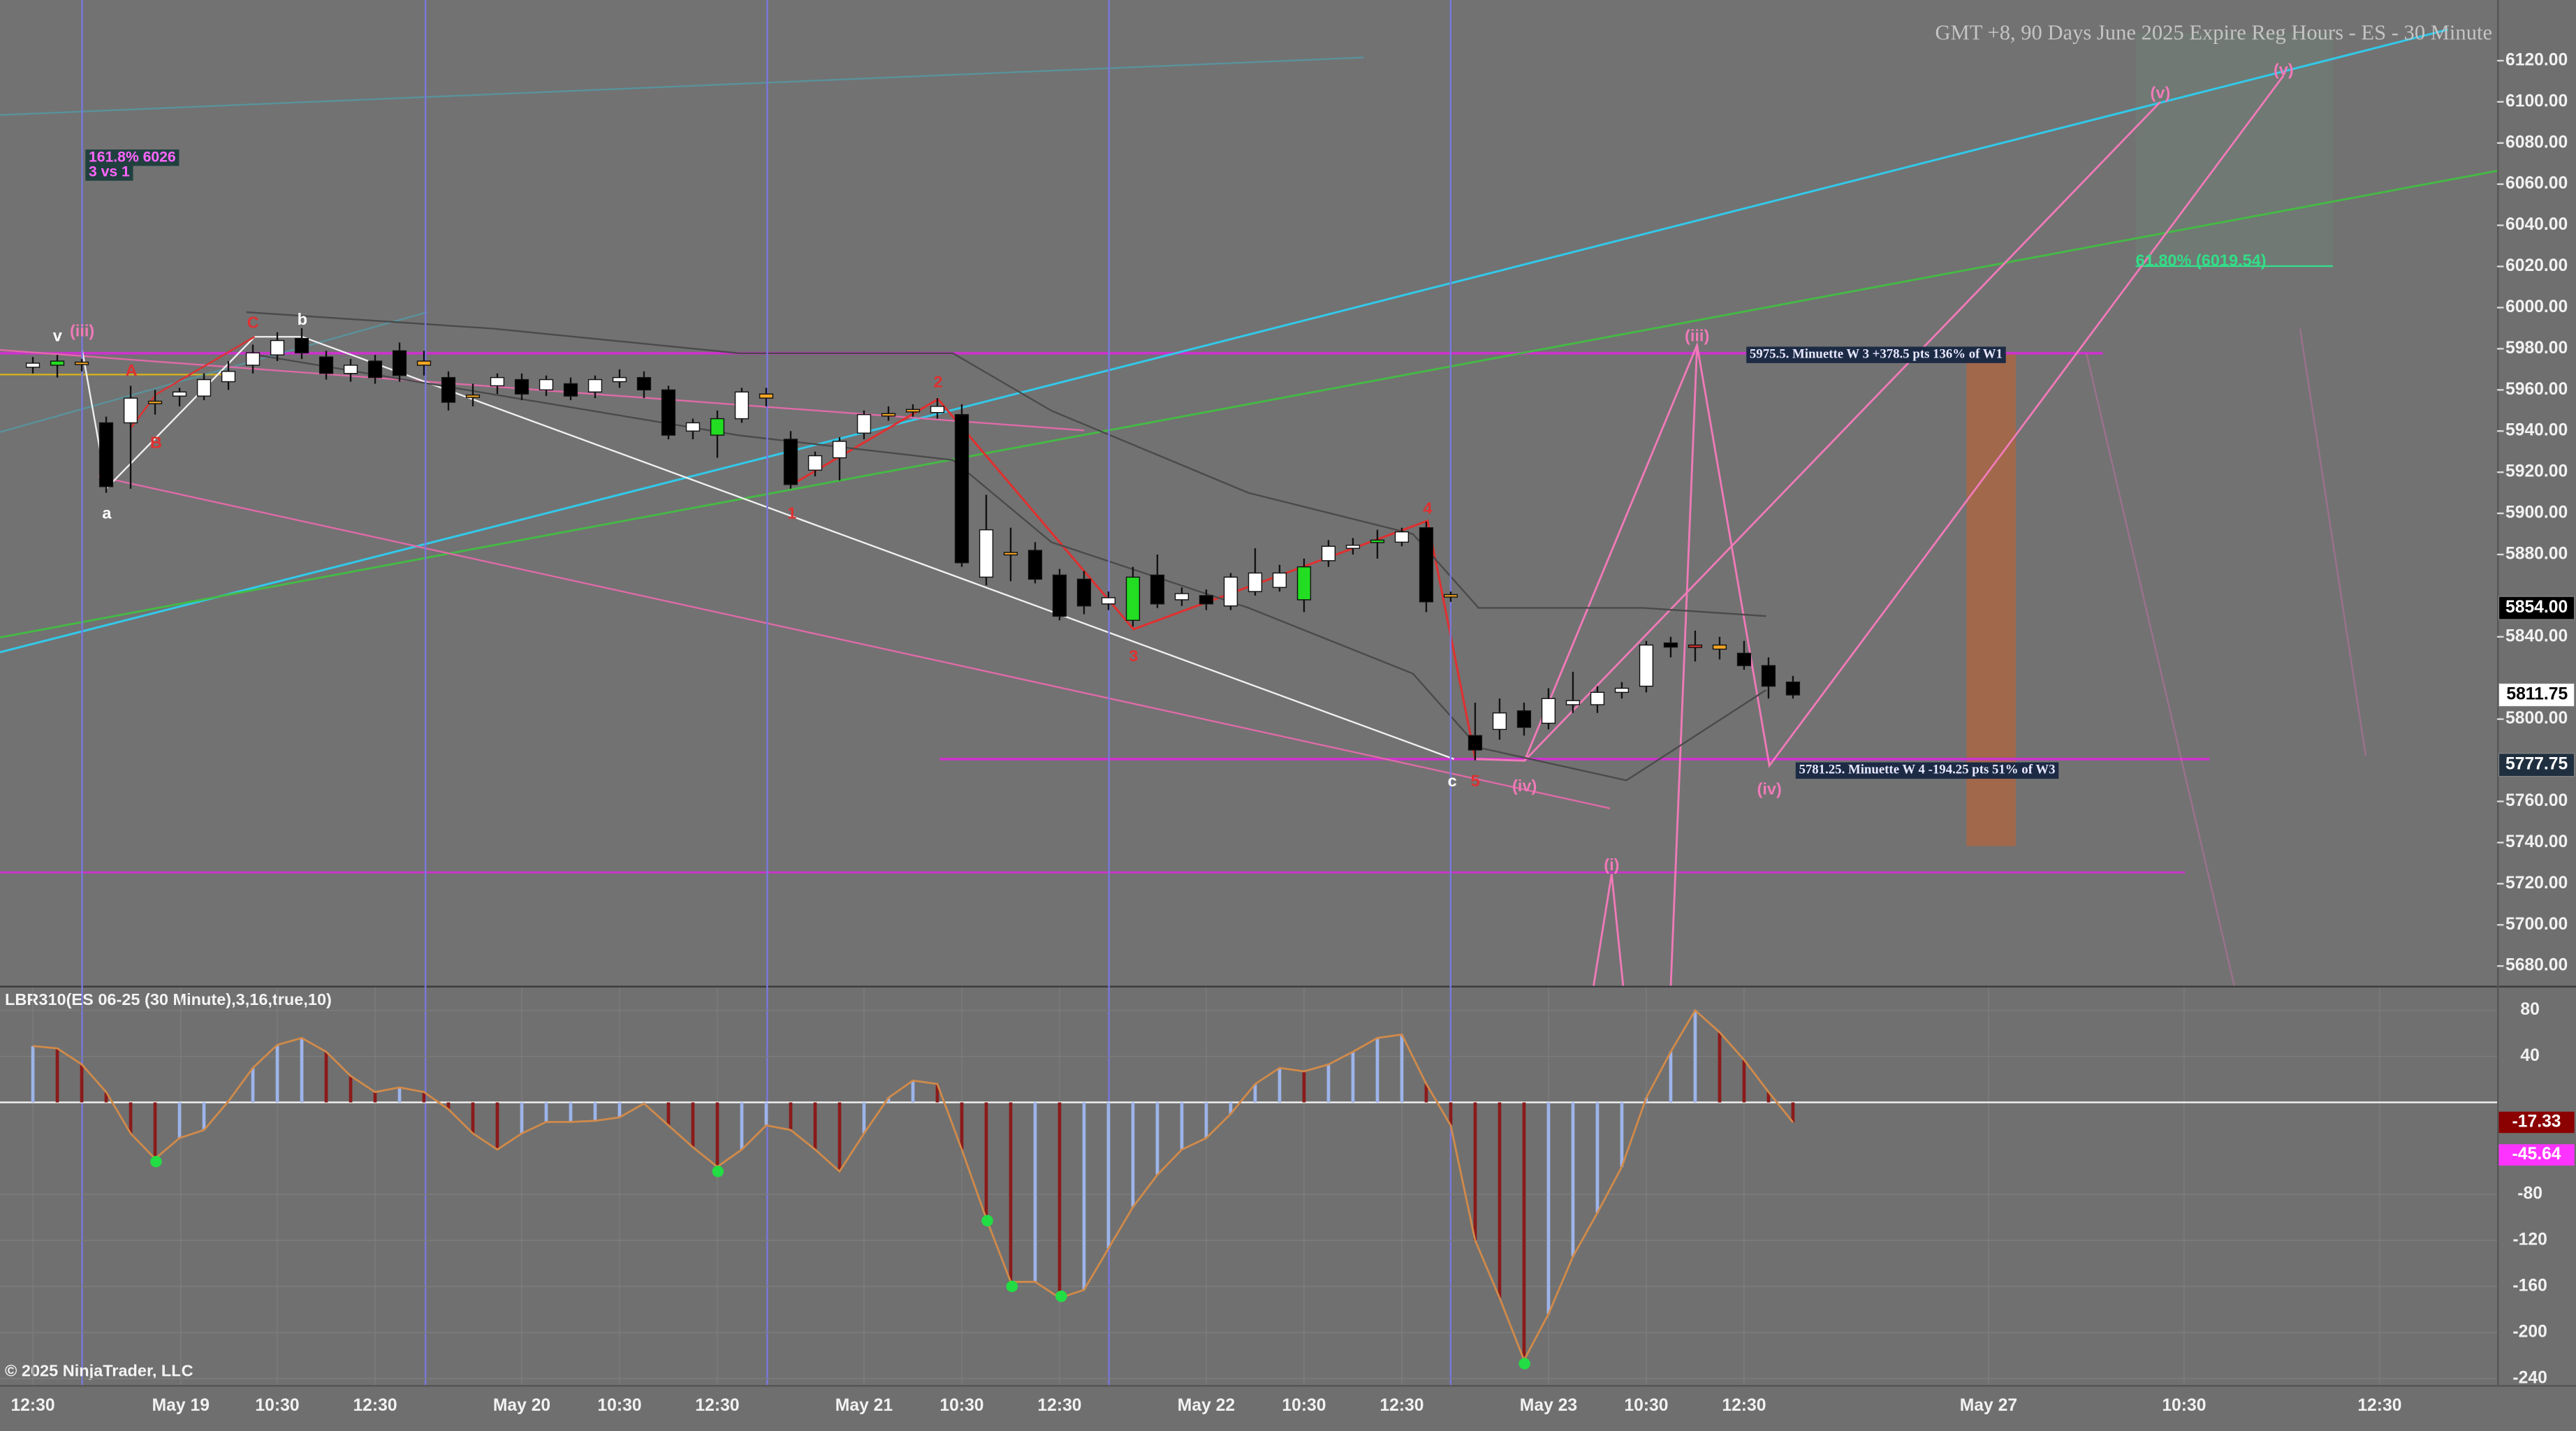  What do you see at coordinates (1684, 665) in the screenshot?
I see `projection-line` at bounding box center [1684, 665].